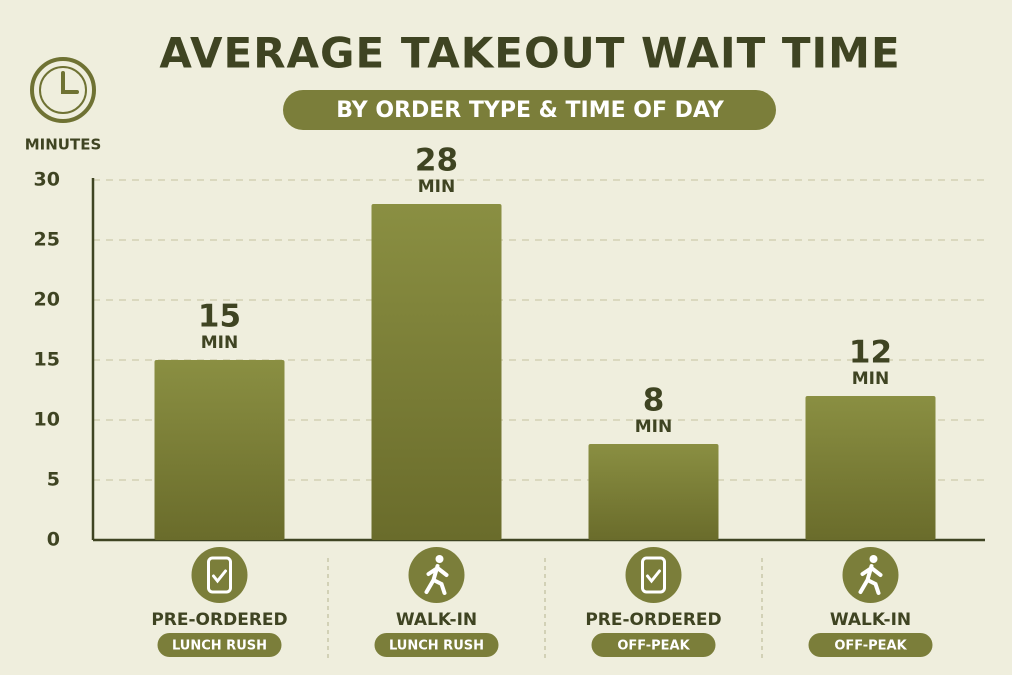 This screenshot has height=675, width=1012. Describe the element at coordinates (63, 90) in the screenshot. I see `clock-icon` at that location.